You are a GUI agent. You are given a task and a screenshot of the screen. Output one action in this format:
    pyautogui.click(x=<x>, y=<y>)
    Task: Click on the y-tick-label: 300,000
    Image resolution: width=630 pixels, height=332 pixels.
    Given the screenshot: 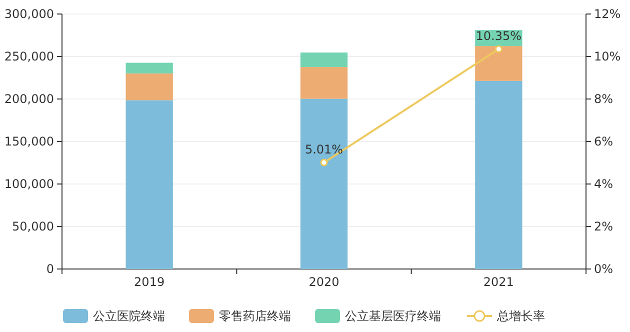 What is the action you would take?
    pyautogui.click(x=29, y=14)
    